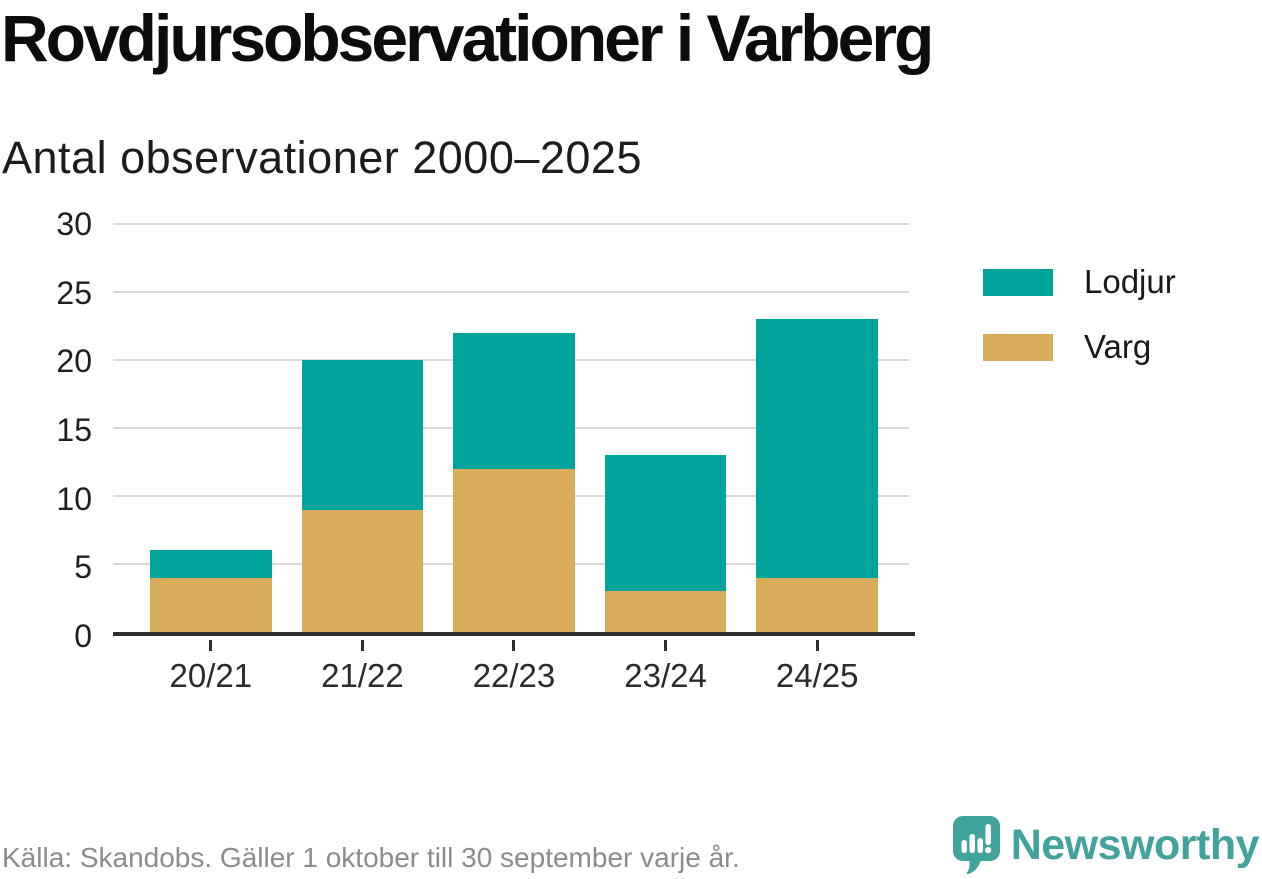 This screenshot has width=1262, height=879. Describe the element at coordinates (74, 498) in the screenshot. I see `y-tick-label: 10` at that location.